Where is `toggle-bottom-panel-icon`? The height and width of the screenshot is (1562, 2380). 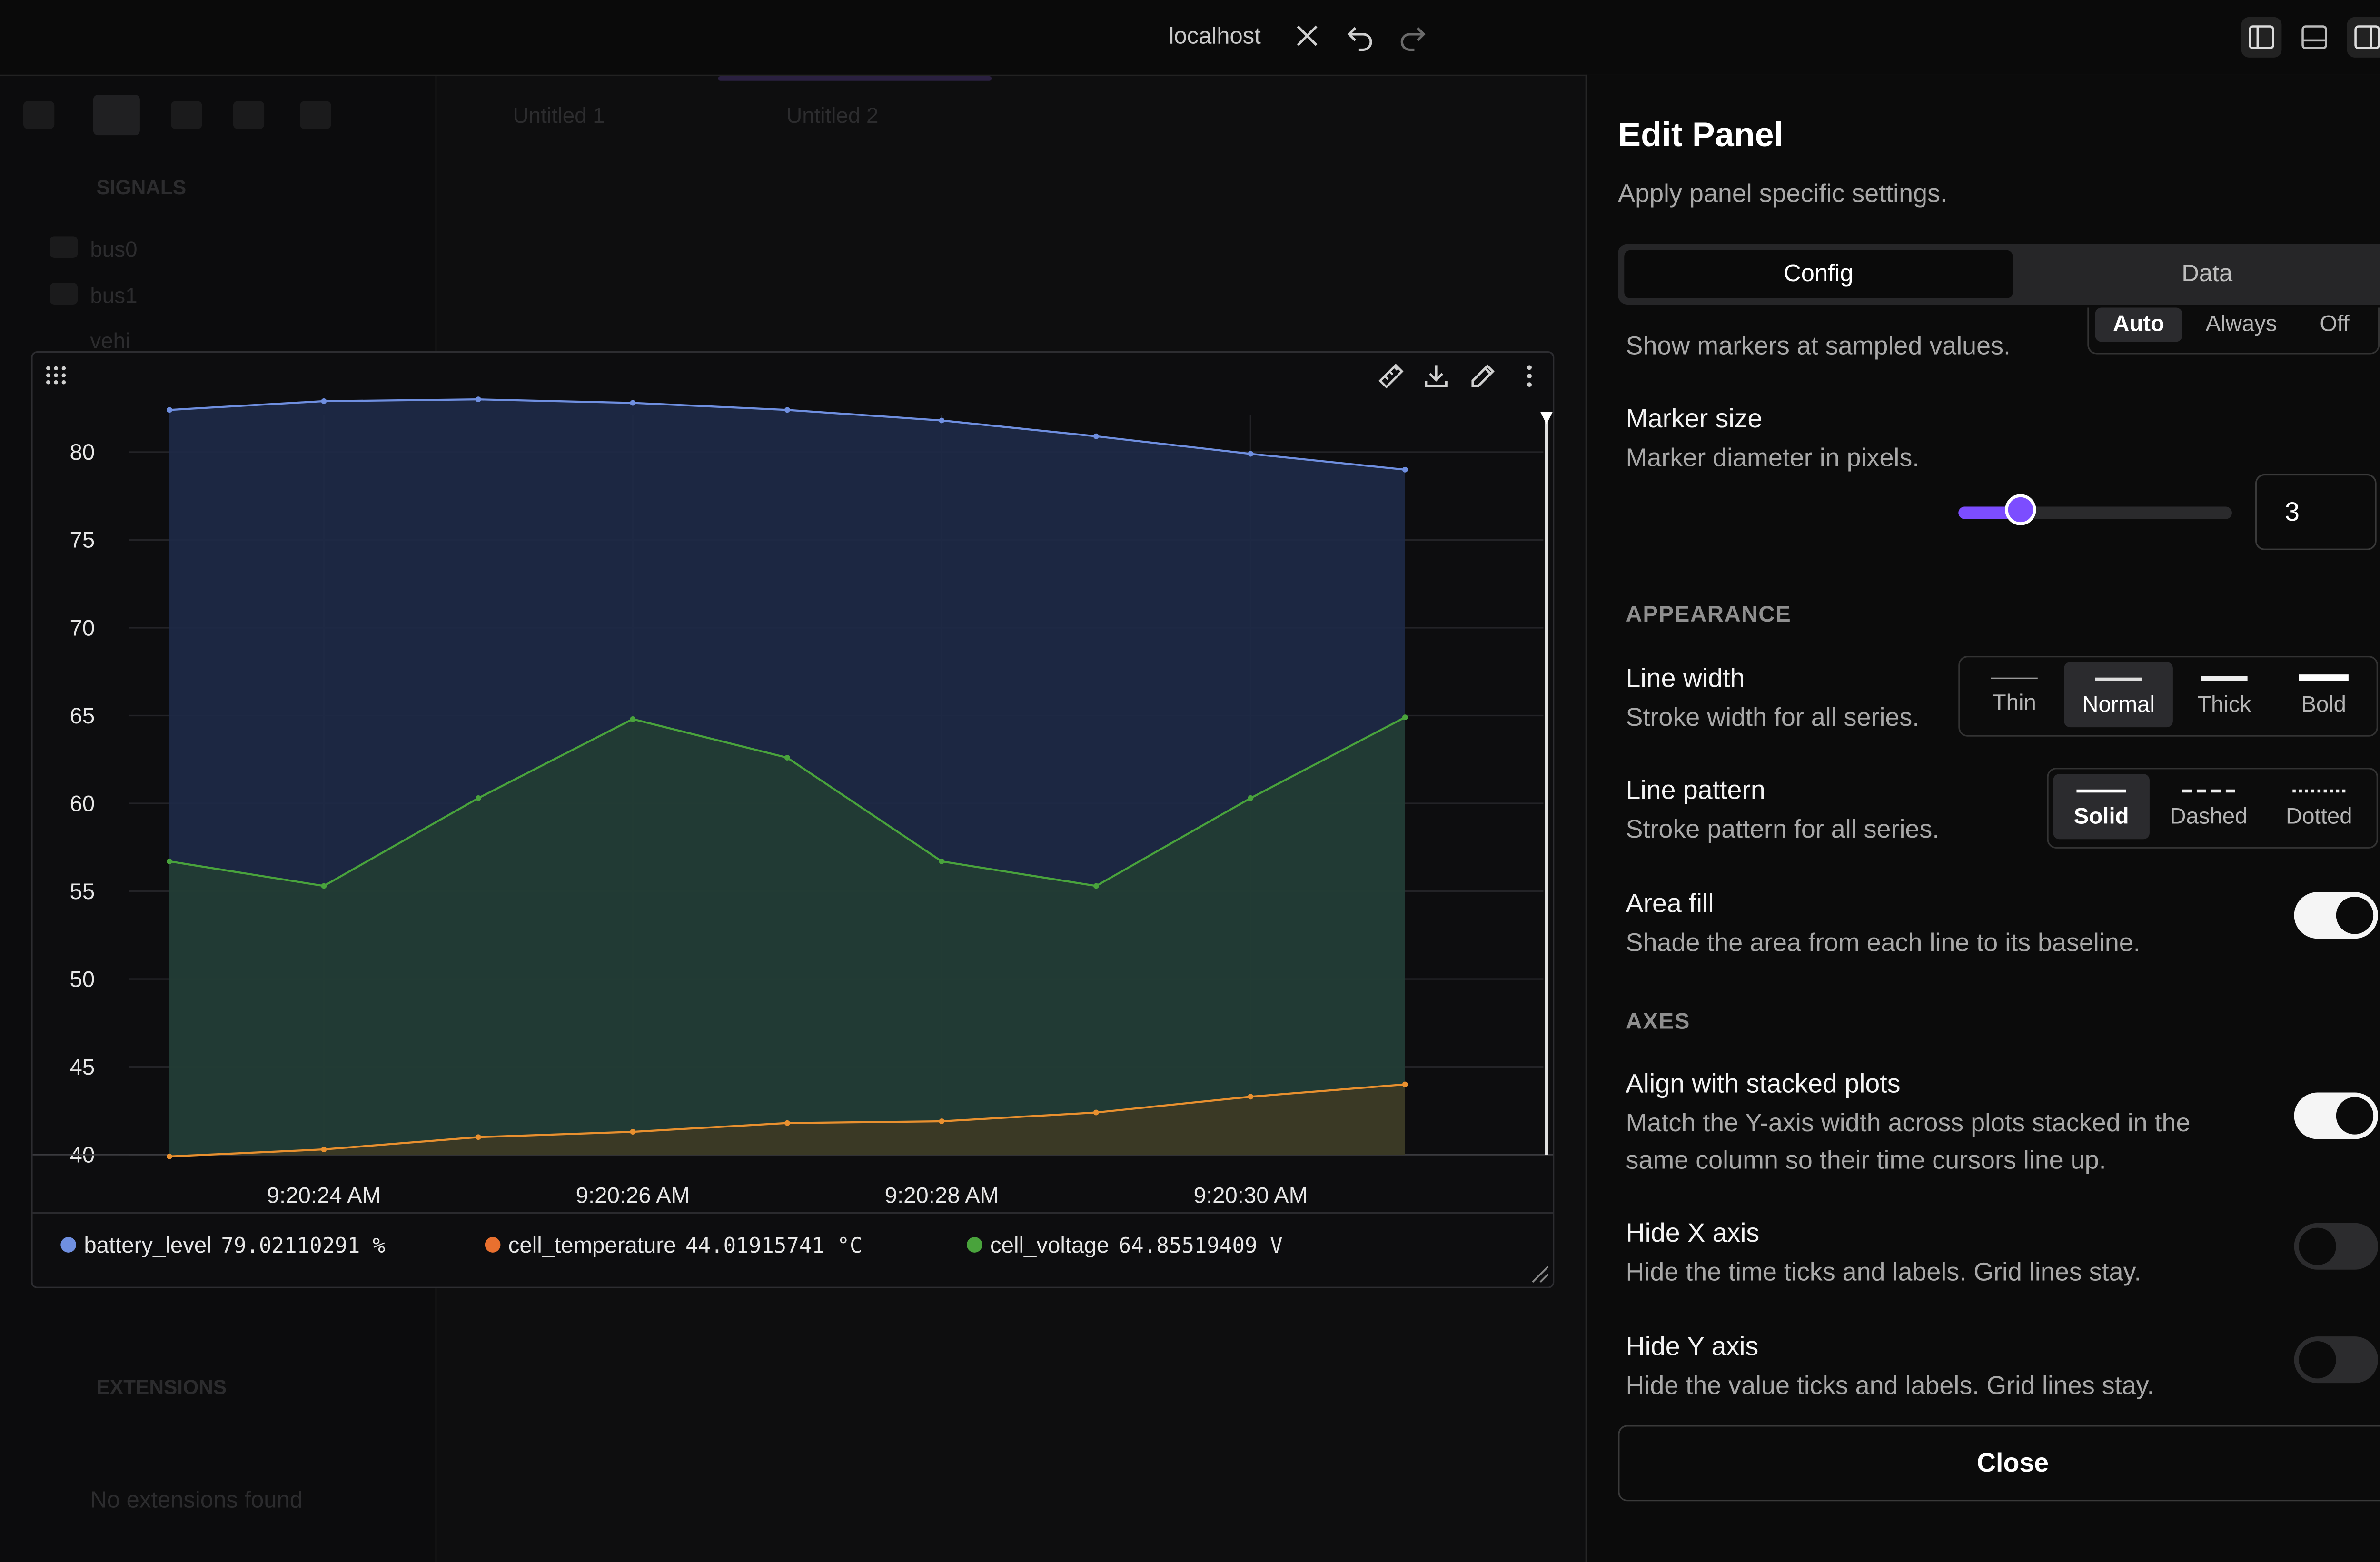 toggle-bottom-panel-icon is located at coordinates (2314, 37).